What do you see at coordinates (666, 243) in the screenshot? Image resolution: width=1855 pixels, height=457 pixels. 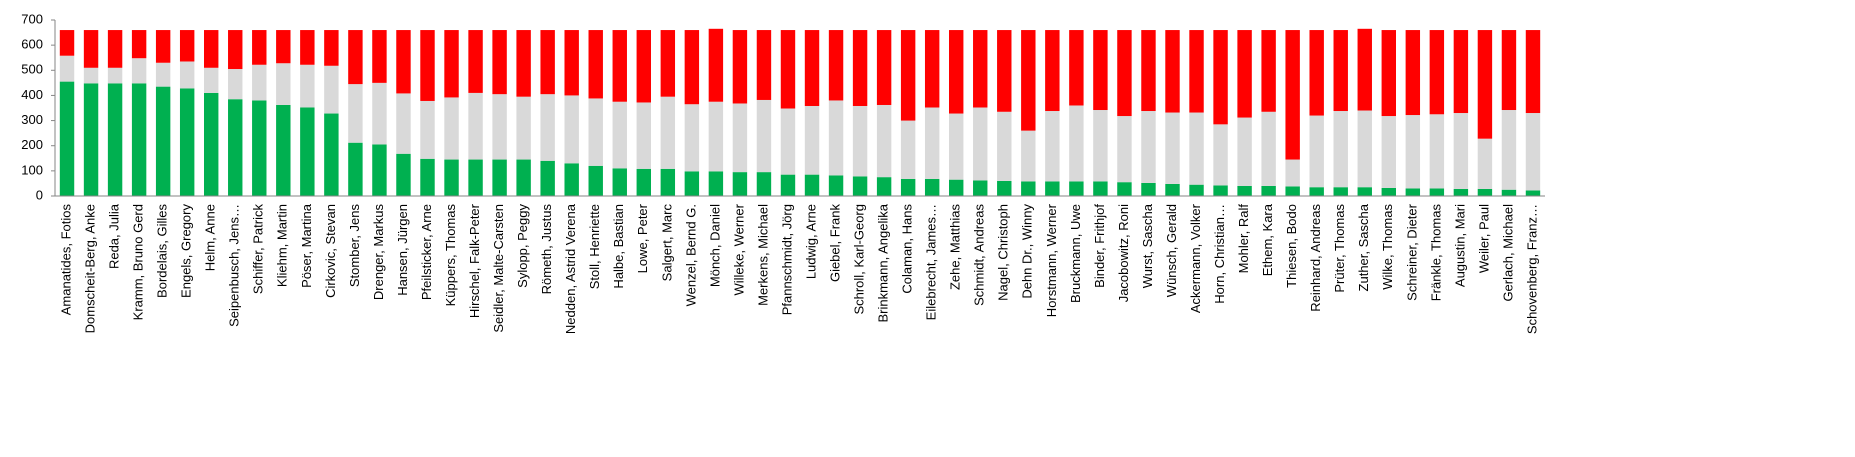 I see `x-tick-label: Salgert, Marc` at bounding box center [666, 243].